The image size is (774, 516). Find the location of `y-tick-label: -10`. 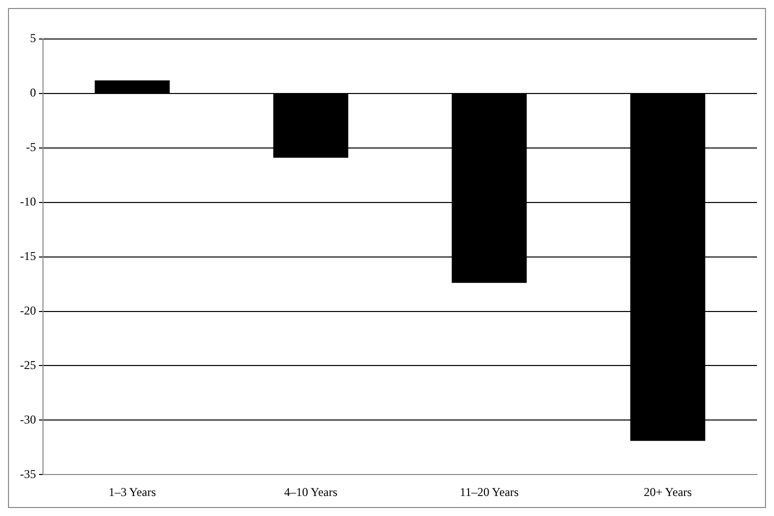

y-tick-label: -10 is located at coordinates (28, 201).